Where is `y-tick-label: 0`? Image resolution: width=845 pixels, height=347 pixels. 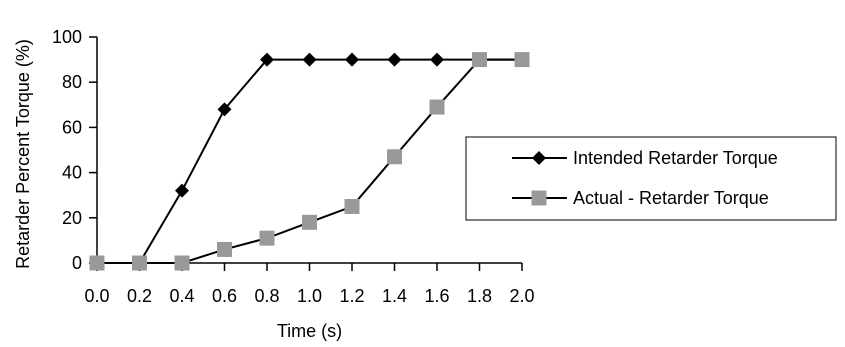
y-tick-label: 0 is located at coordinates (77, 263).